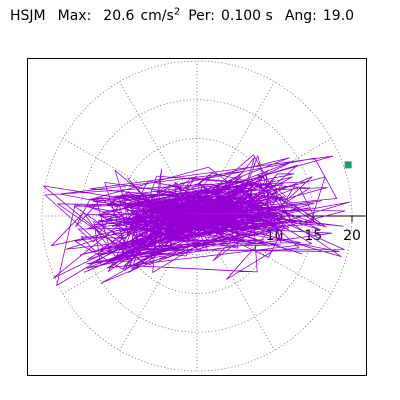 This screenshot has height=400, width=400. I want to click on max-value: 20.6, so click(119, 16).